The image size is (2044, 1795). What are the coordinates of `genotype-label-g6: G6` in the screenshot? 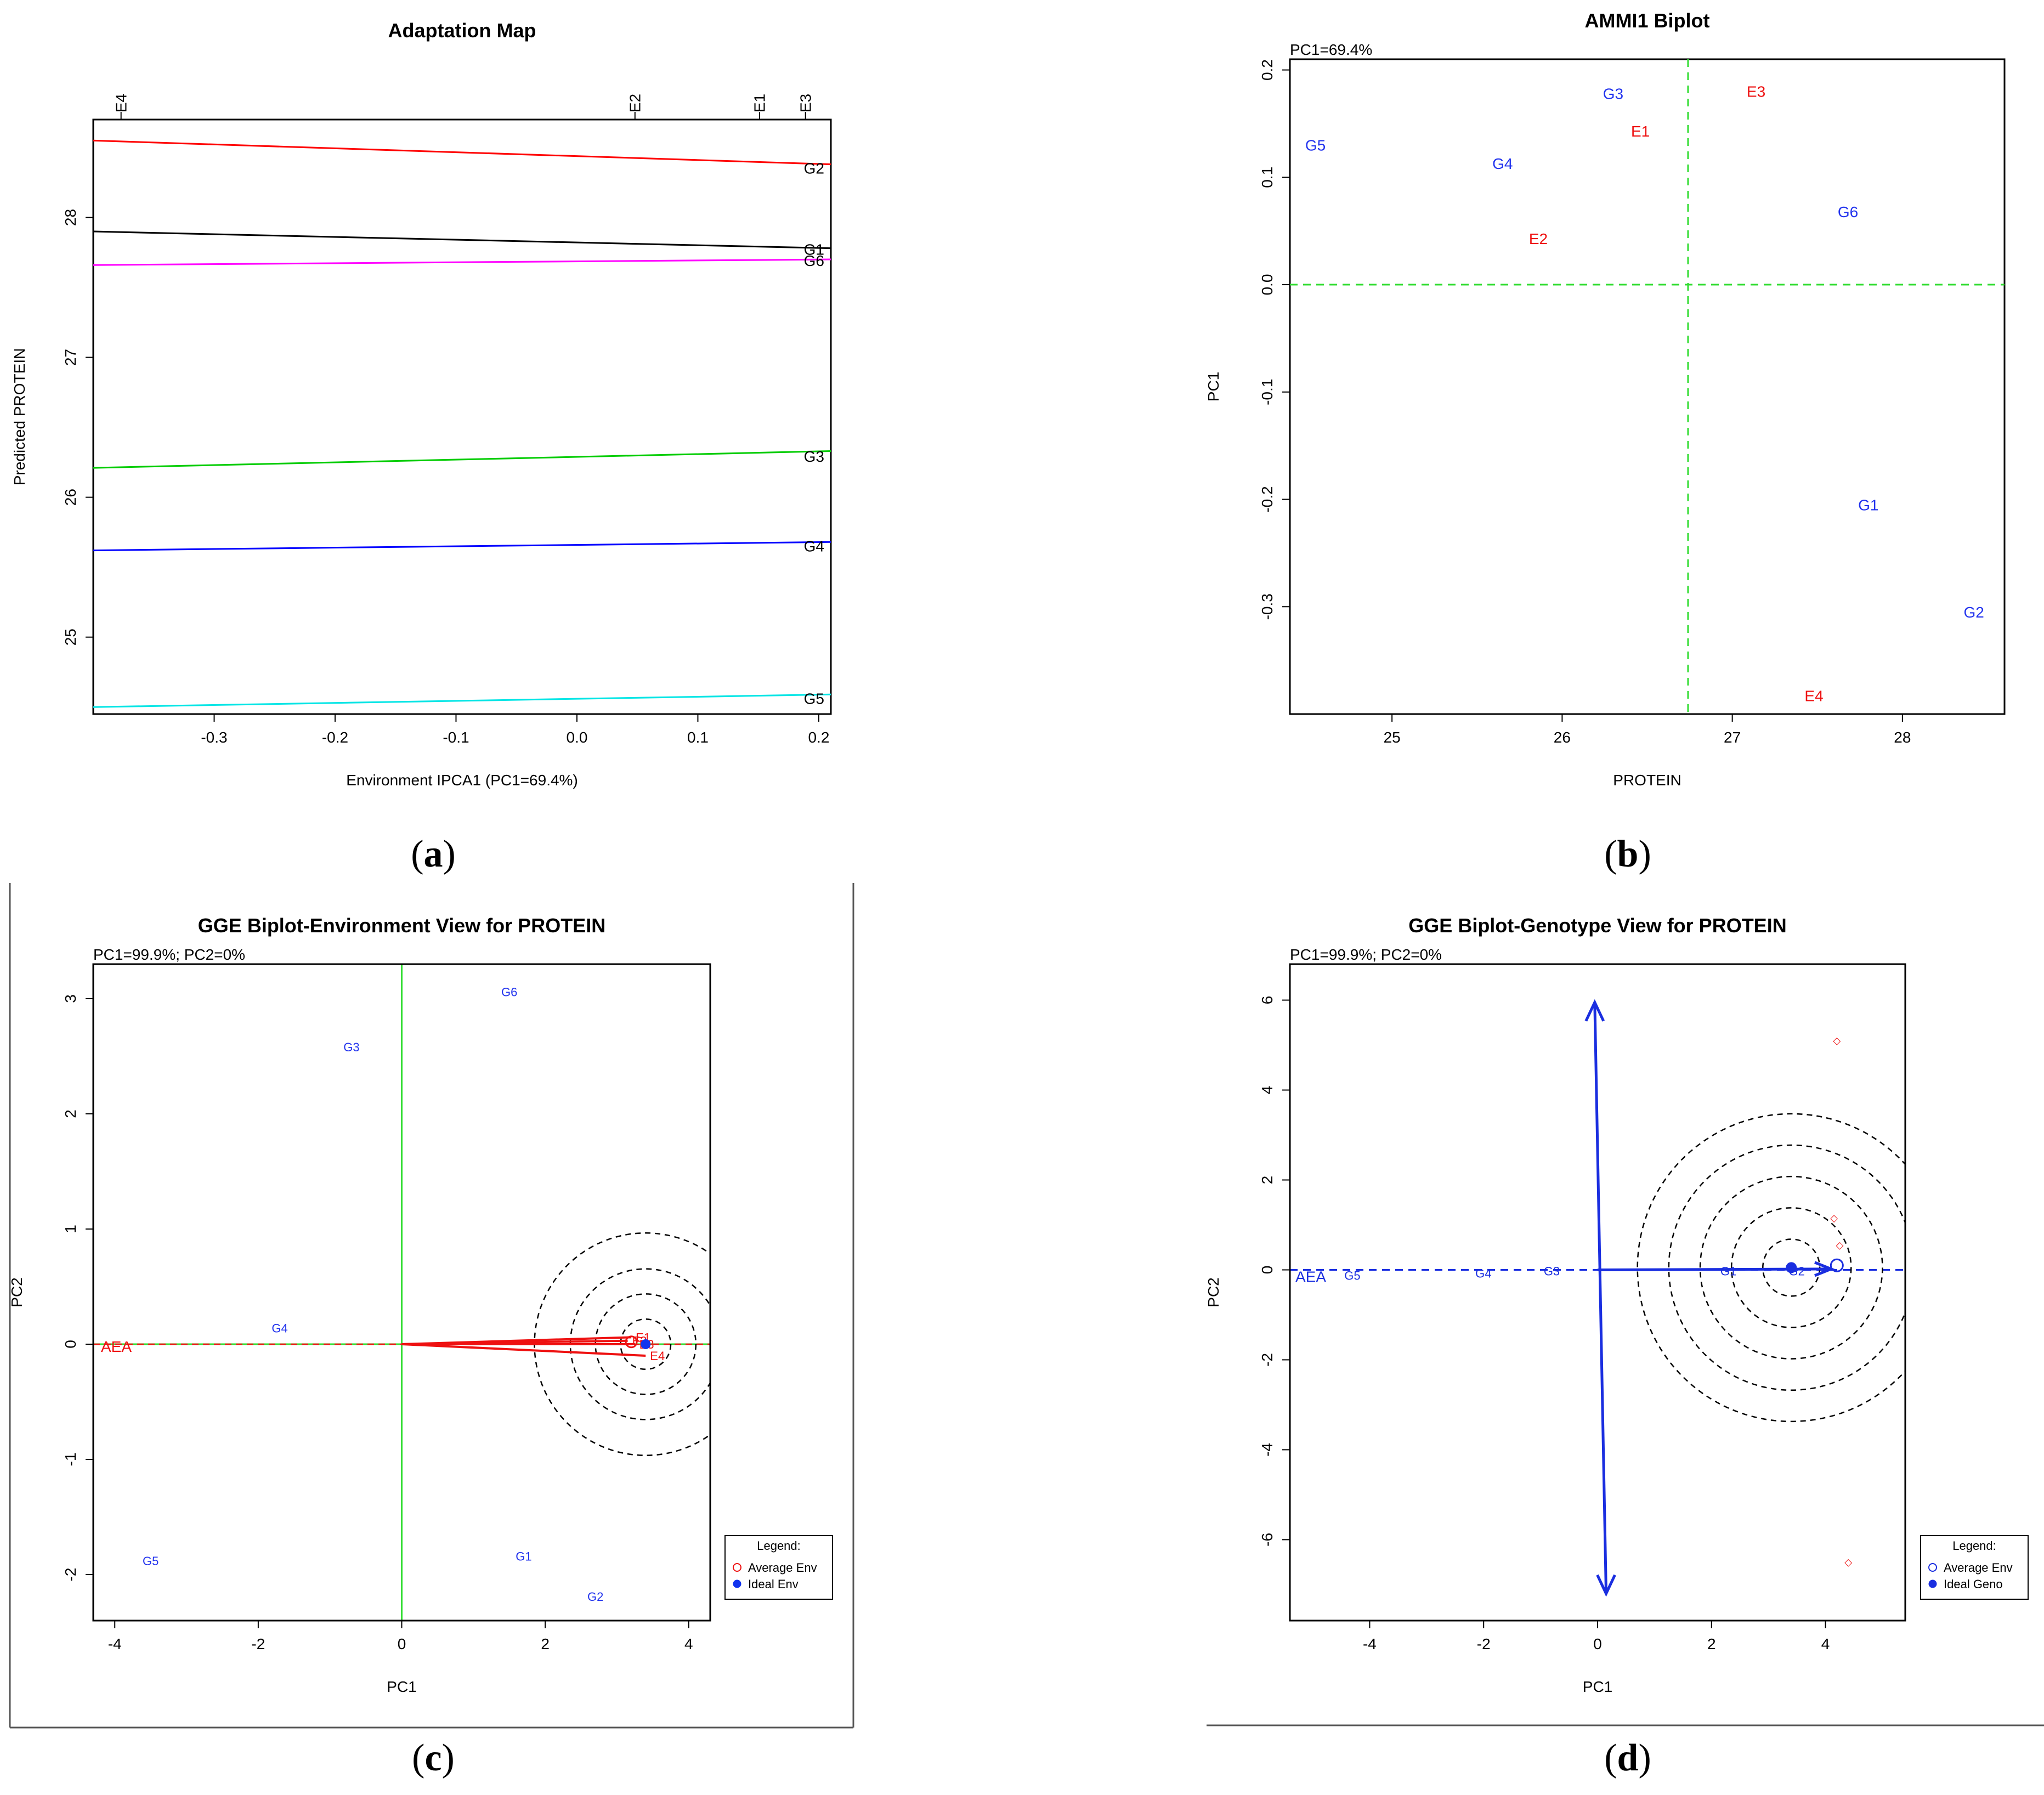 It's located at (509, 992).